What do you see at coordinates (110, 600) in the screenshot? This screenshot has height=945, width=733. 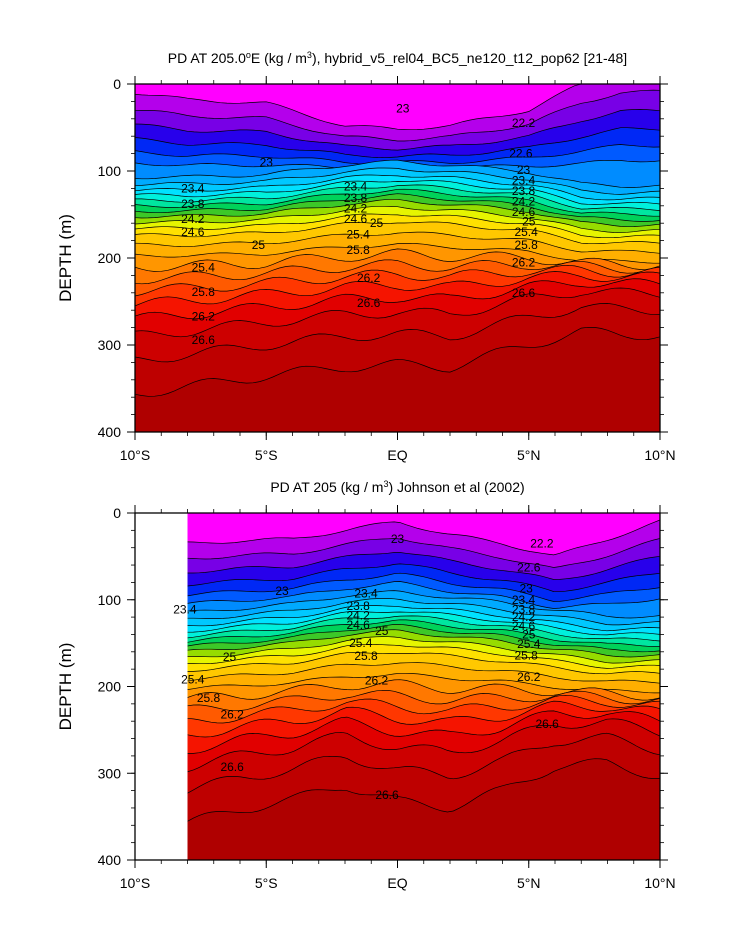 I see `y-tick-label: 100` at bounding box center [110, 600].